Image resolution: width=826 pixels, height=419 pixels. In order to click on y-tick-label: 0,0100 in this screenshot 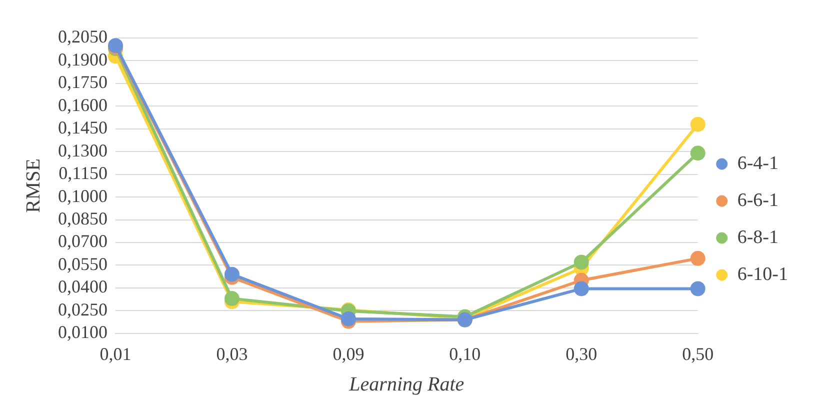, I will do `click(83, 332)`.